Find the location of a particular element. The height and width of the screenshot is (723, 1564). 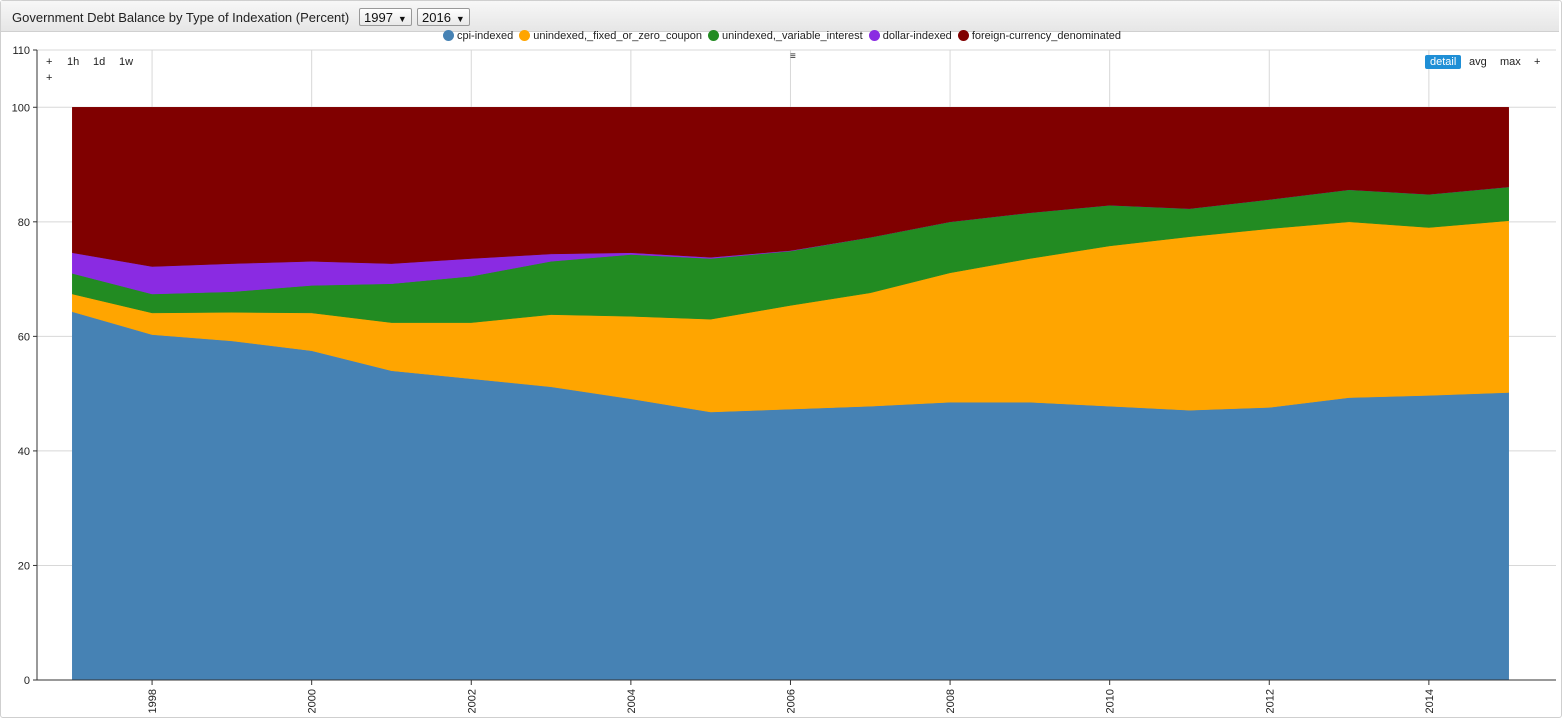

legend-item: cpi-indexed is located at coordinates (478, 36).